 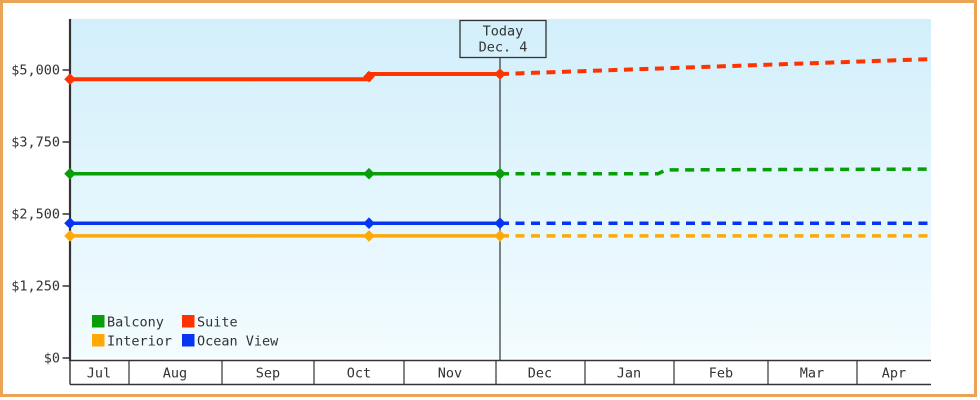 What do you see at coordinates (359, 374) in the screenshot?
I see `month-label: Oct` at bounding box center [359, 374].